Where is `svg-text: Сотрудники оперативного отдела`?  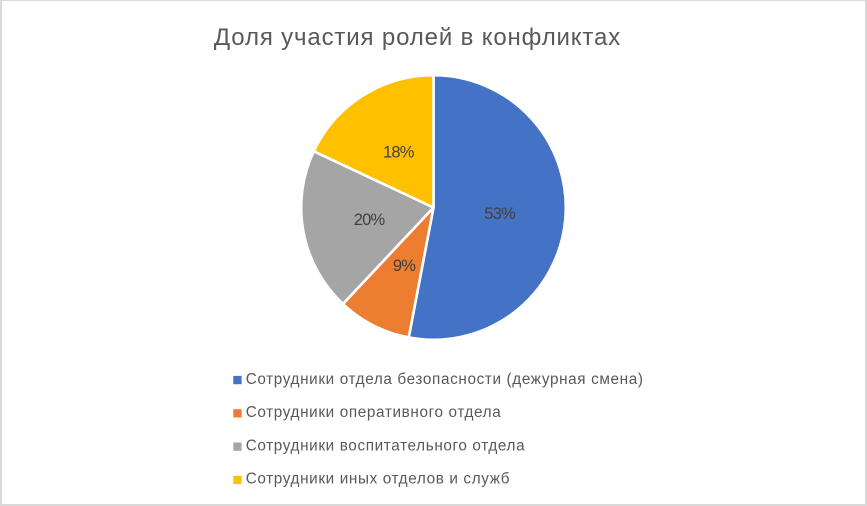 svg-text: Сотрудники оперативного отдела is located at coordinates (374, 412).